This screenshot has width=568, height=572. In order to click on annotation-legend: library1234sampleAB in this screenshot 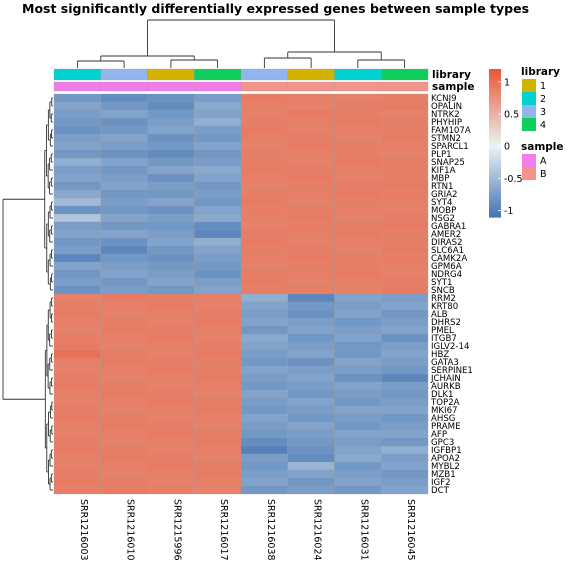, I will do `click(542, 123)`.